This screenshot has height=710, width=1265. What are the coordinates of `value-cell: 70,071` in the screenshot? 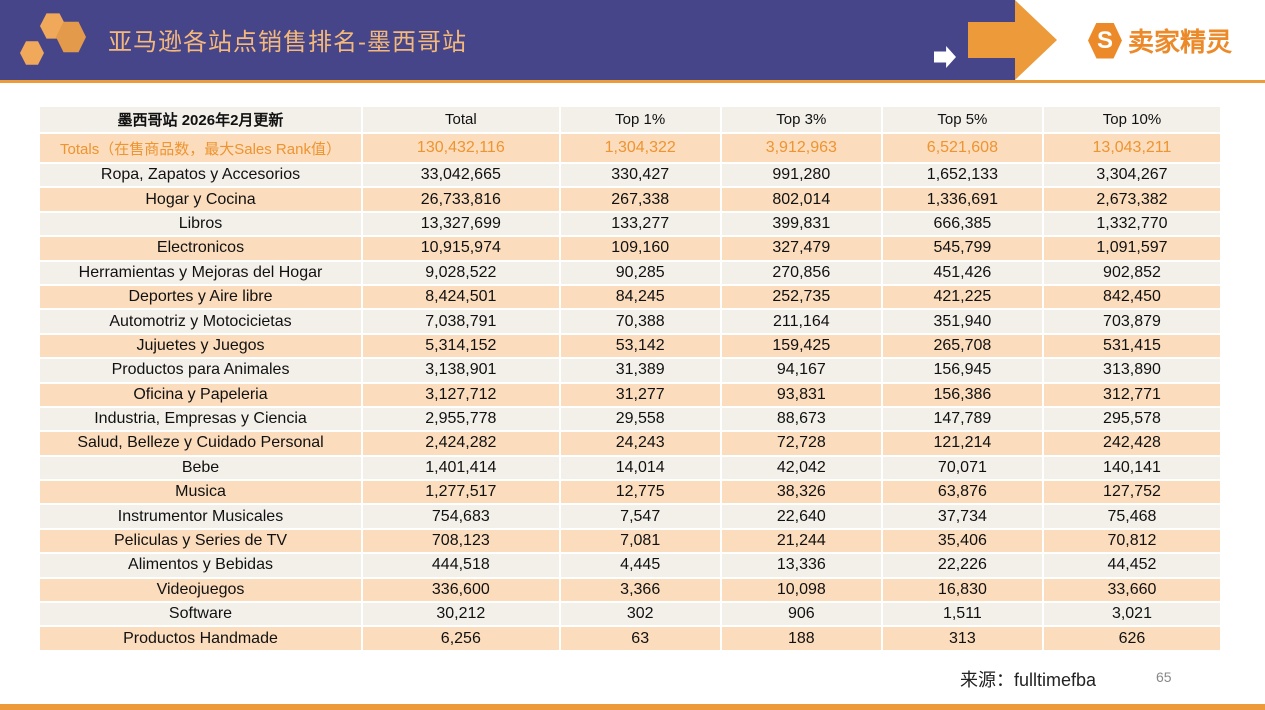 It's located at (962, 468).